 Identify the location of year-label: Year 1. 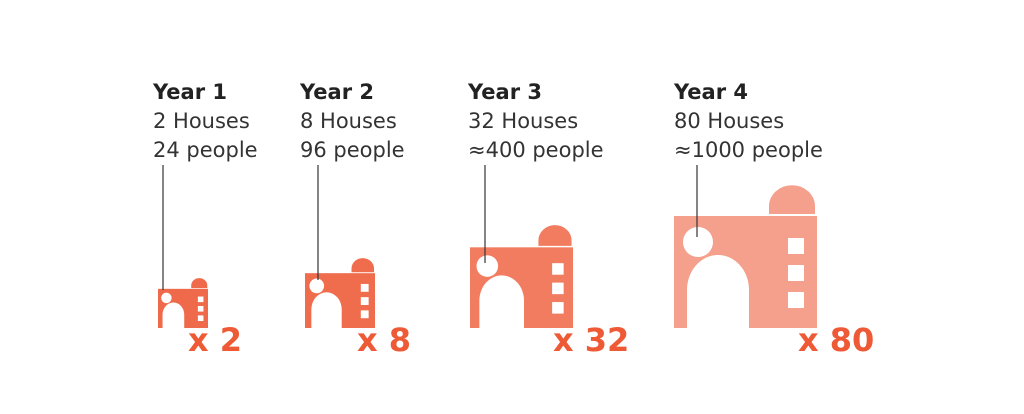
(190, 92).